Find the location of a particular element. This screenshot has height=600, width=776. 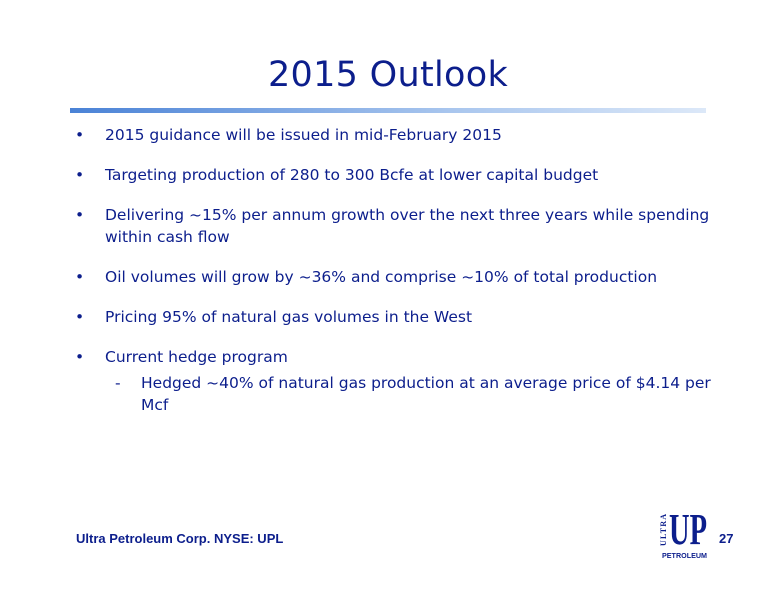

slide-title: 2015 Outlook is located at coordinates (388, 75).